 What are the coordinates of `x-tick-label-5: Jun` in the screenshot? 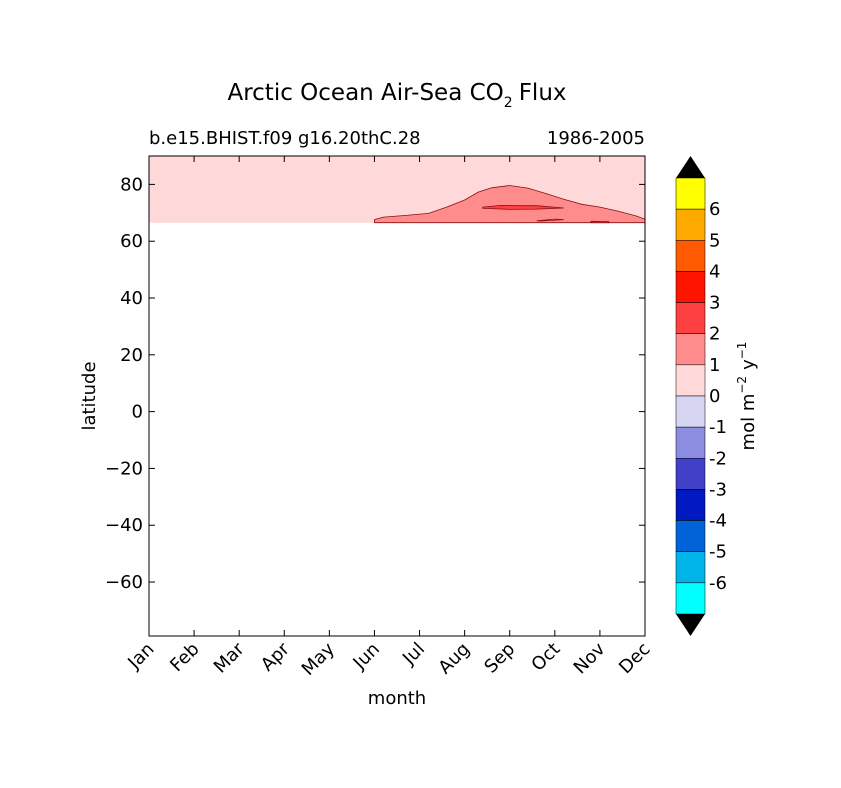 It's located at (366, 656).